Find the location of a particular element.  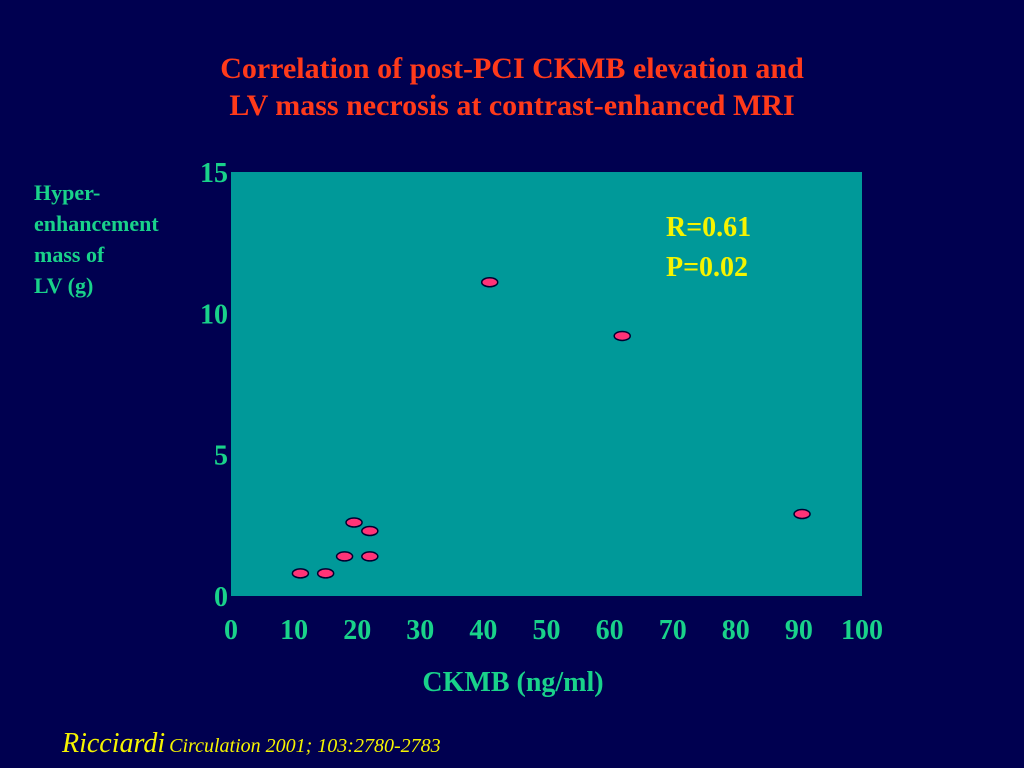

y-tick-label: 5 is located at coordinates (221, 456).